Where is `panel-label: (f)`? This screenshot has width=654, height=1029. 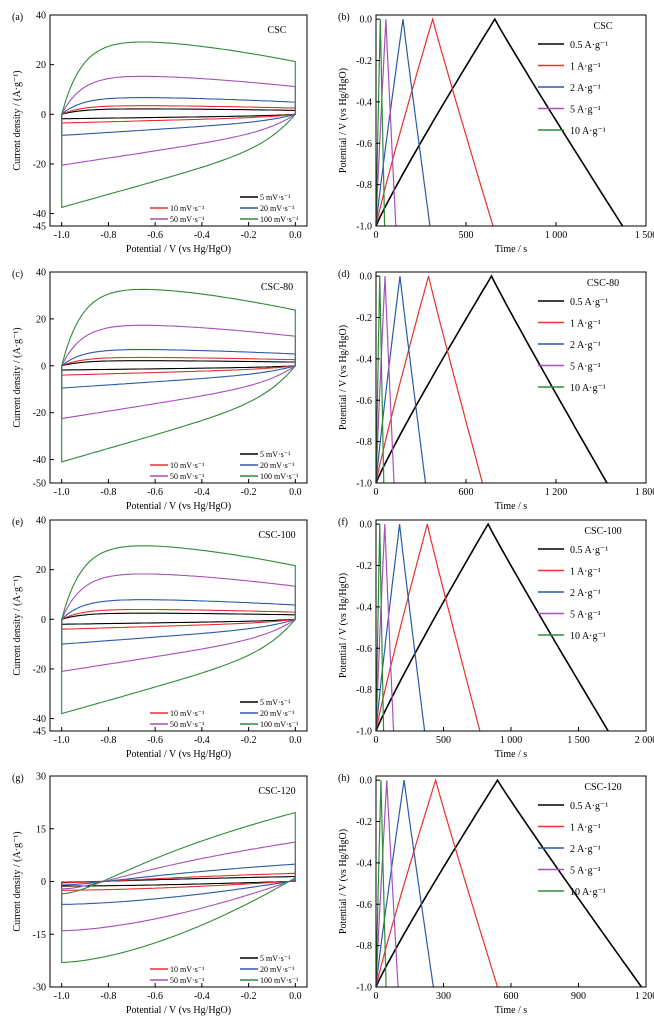
panel-label: (f) is located at coordinates (343, 522).